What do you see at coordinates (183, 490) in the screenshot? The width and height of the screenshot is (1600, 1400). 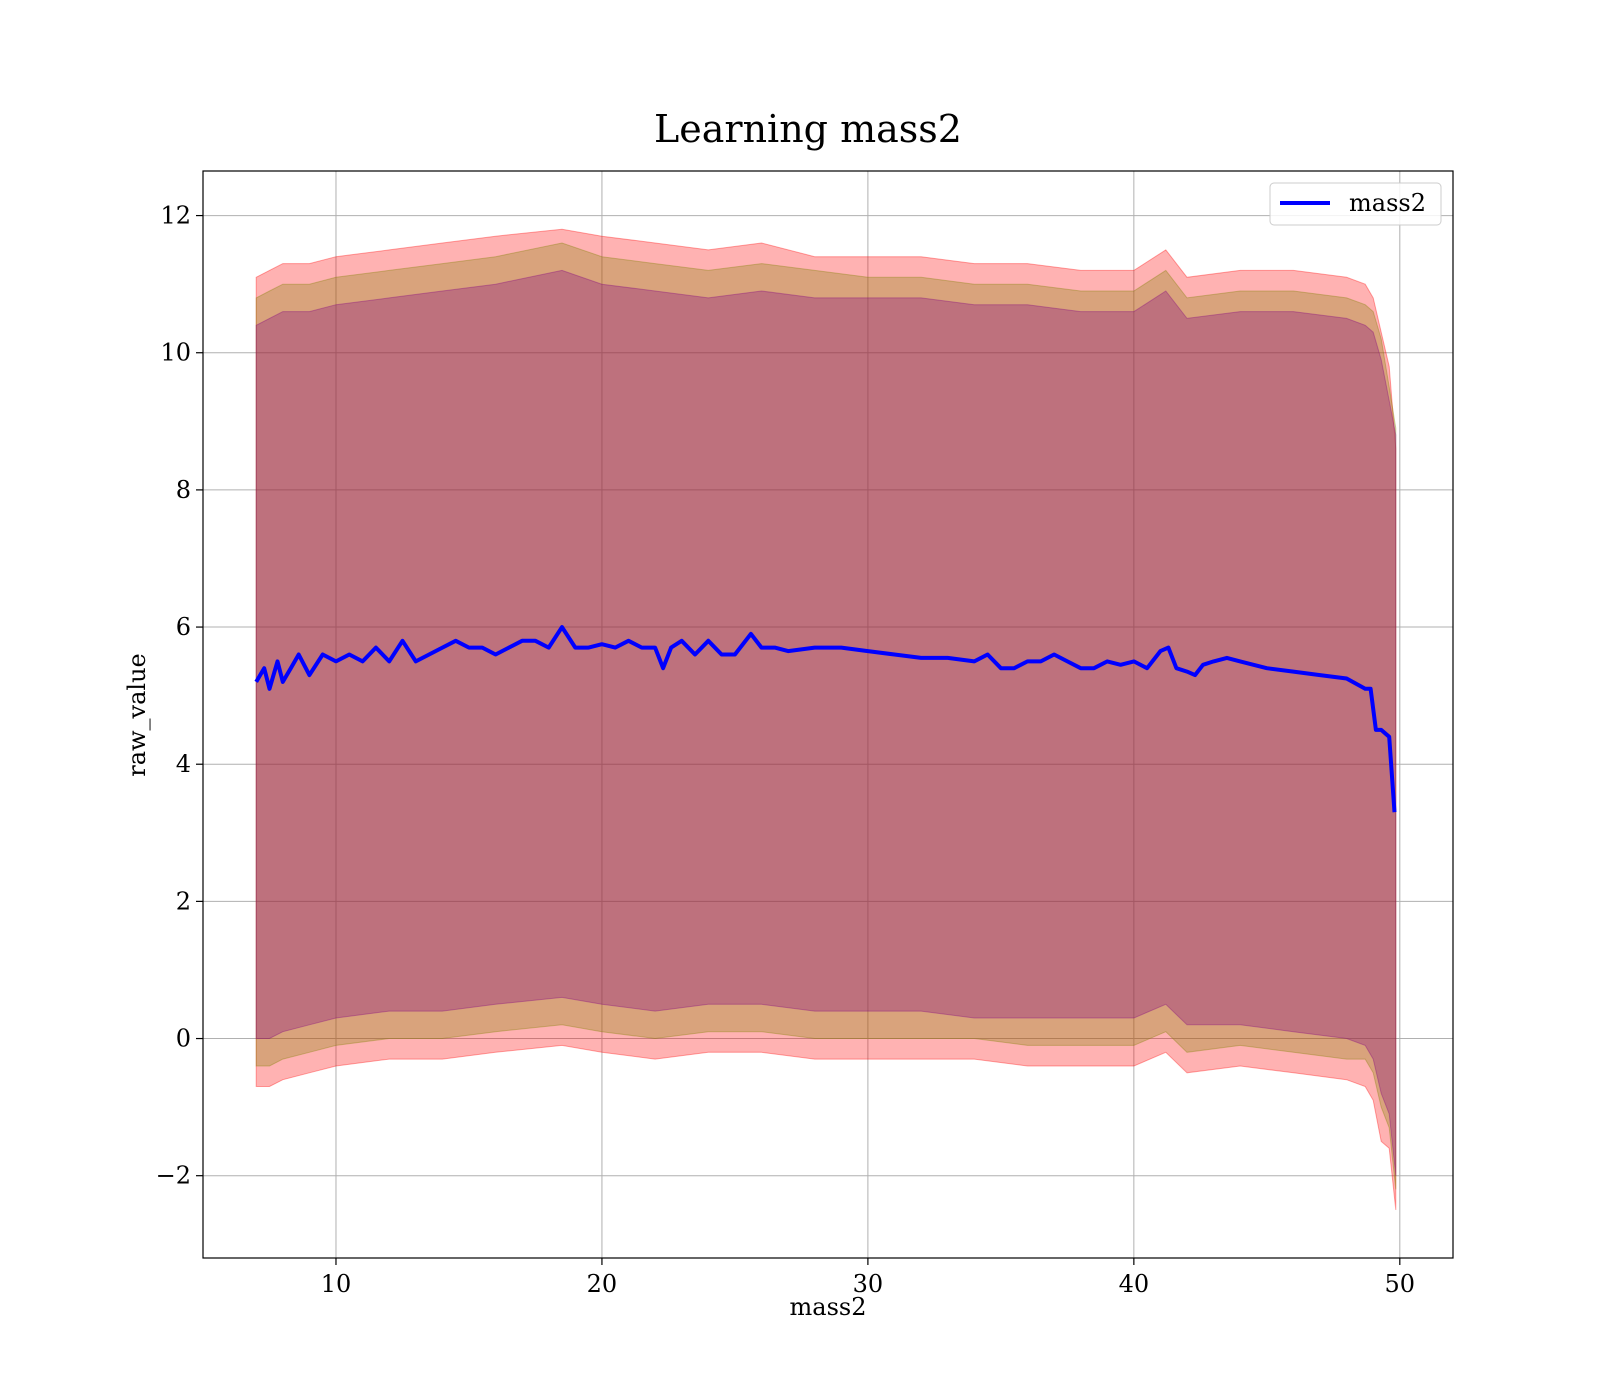 I see `y-tick-label: 8` at bounding box center [183, 490].